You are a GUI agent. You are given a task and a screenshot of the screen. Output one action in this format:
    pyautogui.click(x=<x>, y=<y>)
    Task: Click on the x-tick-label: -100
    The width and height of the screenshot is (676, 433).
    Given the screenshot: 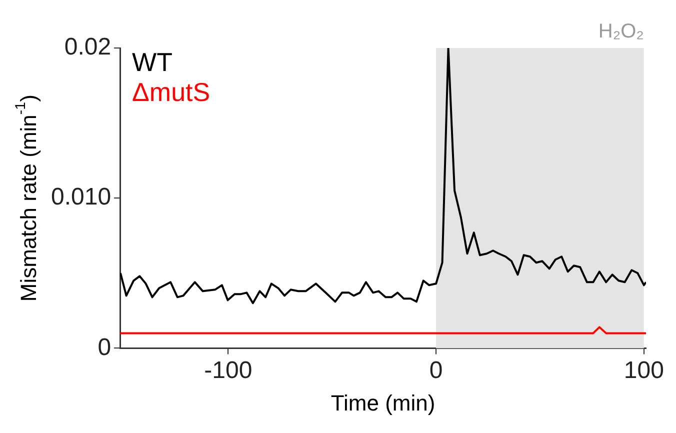 What is the action you would take?
    pyautogui.click(x=228, y=370)
    